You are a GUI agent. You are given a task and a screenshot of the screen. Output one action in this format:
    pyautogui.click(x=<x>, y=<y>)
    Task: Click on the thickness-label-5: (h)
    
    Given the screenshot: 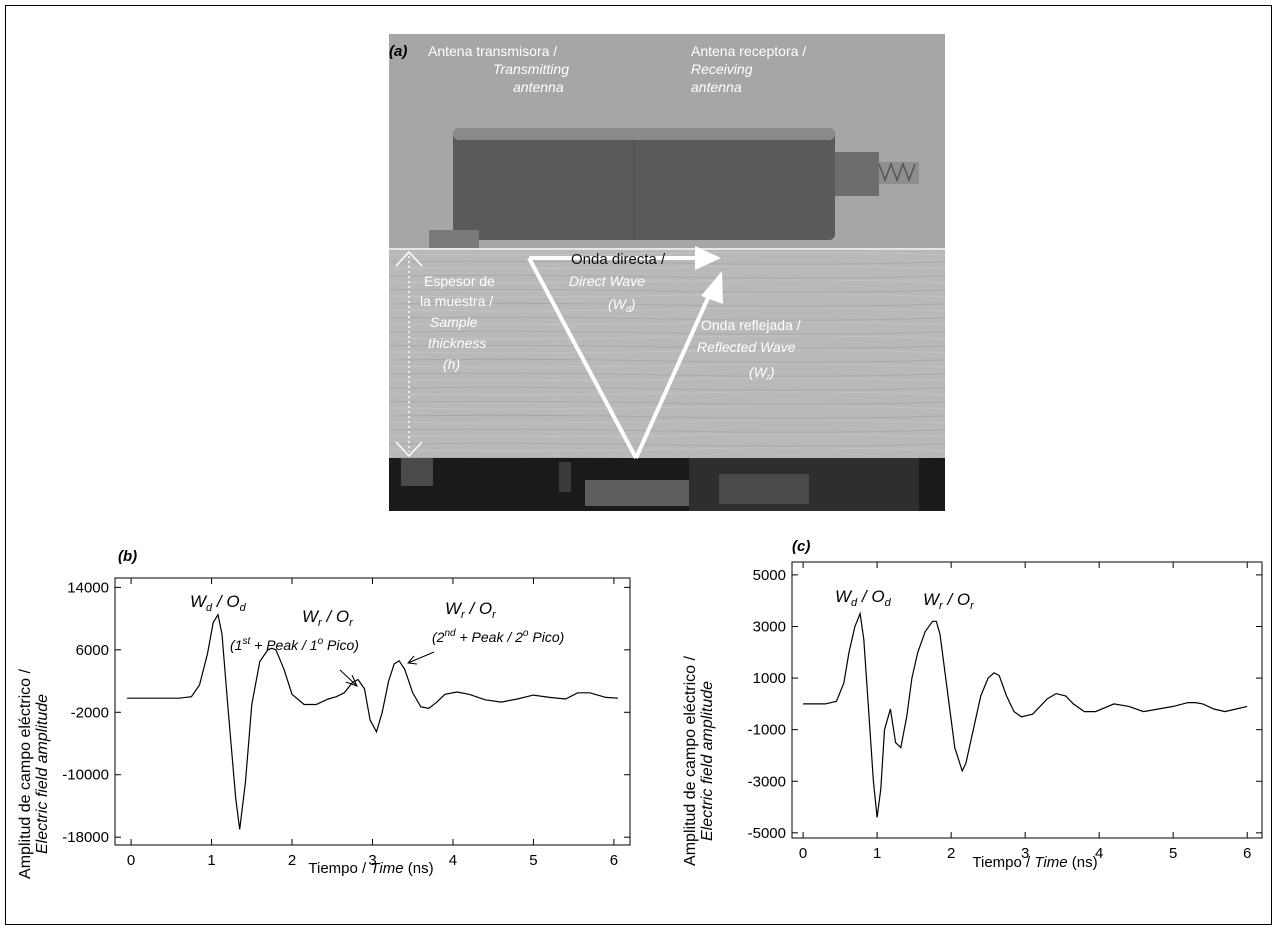 What is the action you would take?
    pyautogui.click(x=451, y=364)
    